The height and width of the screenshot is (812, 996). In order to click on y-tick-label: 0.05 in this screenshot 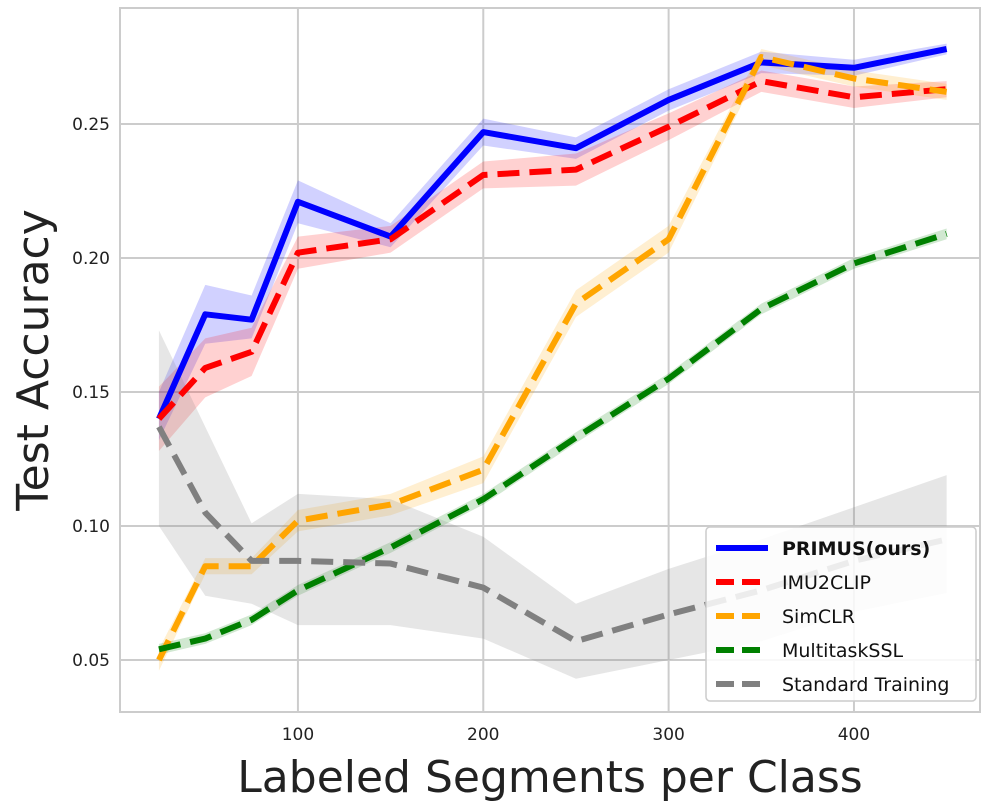, I will do `click(91, 661)`.